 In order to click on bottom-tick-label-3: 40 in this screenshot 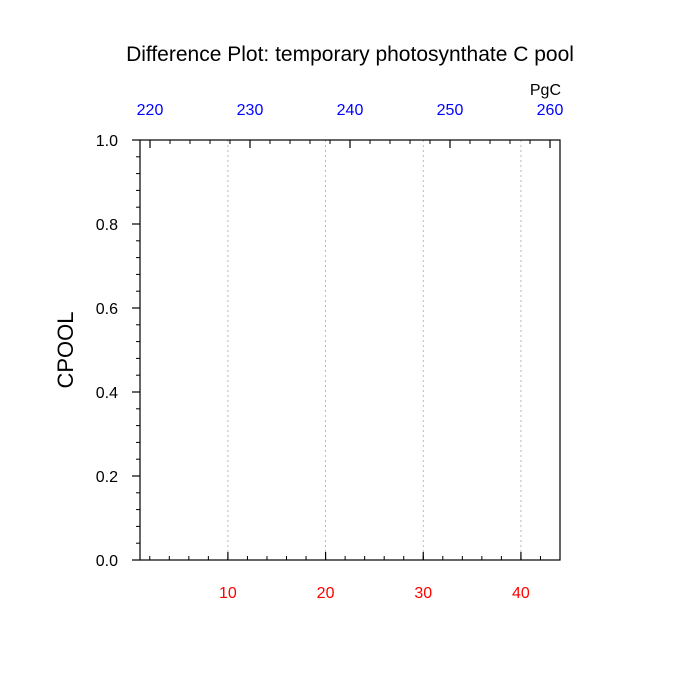, I will do `click(521, 593)`.